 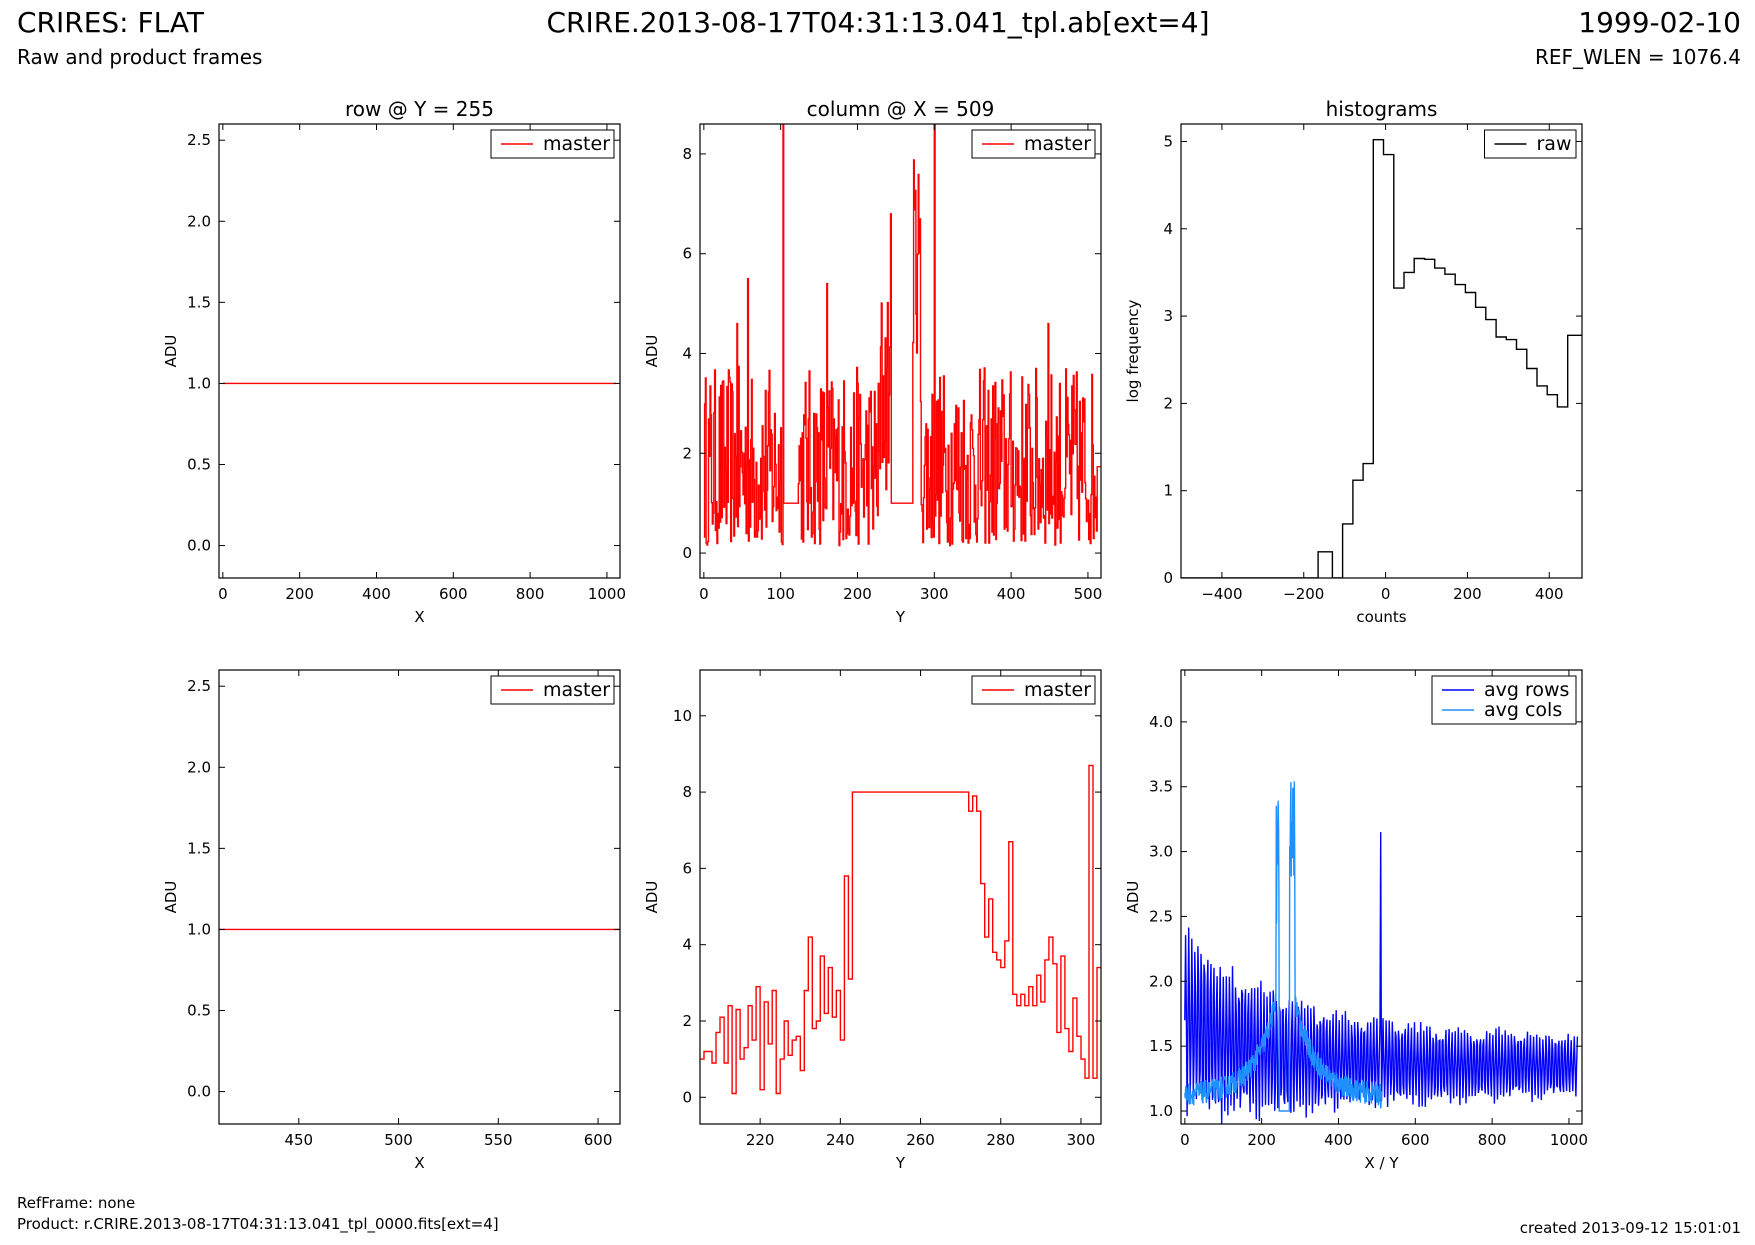 I want to click on y-tick-label: 1, so click(x=1168, y=491).